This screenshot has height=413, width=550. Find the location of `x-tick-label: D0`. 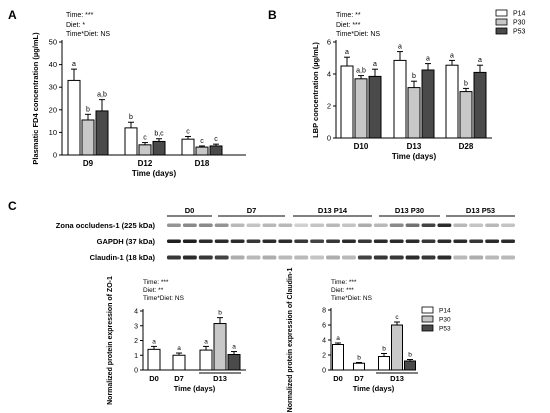

x-tick-label: D0 is located at coordinates (338, 378).